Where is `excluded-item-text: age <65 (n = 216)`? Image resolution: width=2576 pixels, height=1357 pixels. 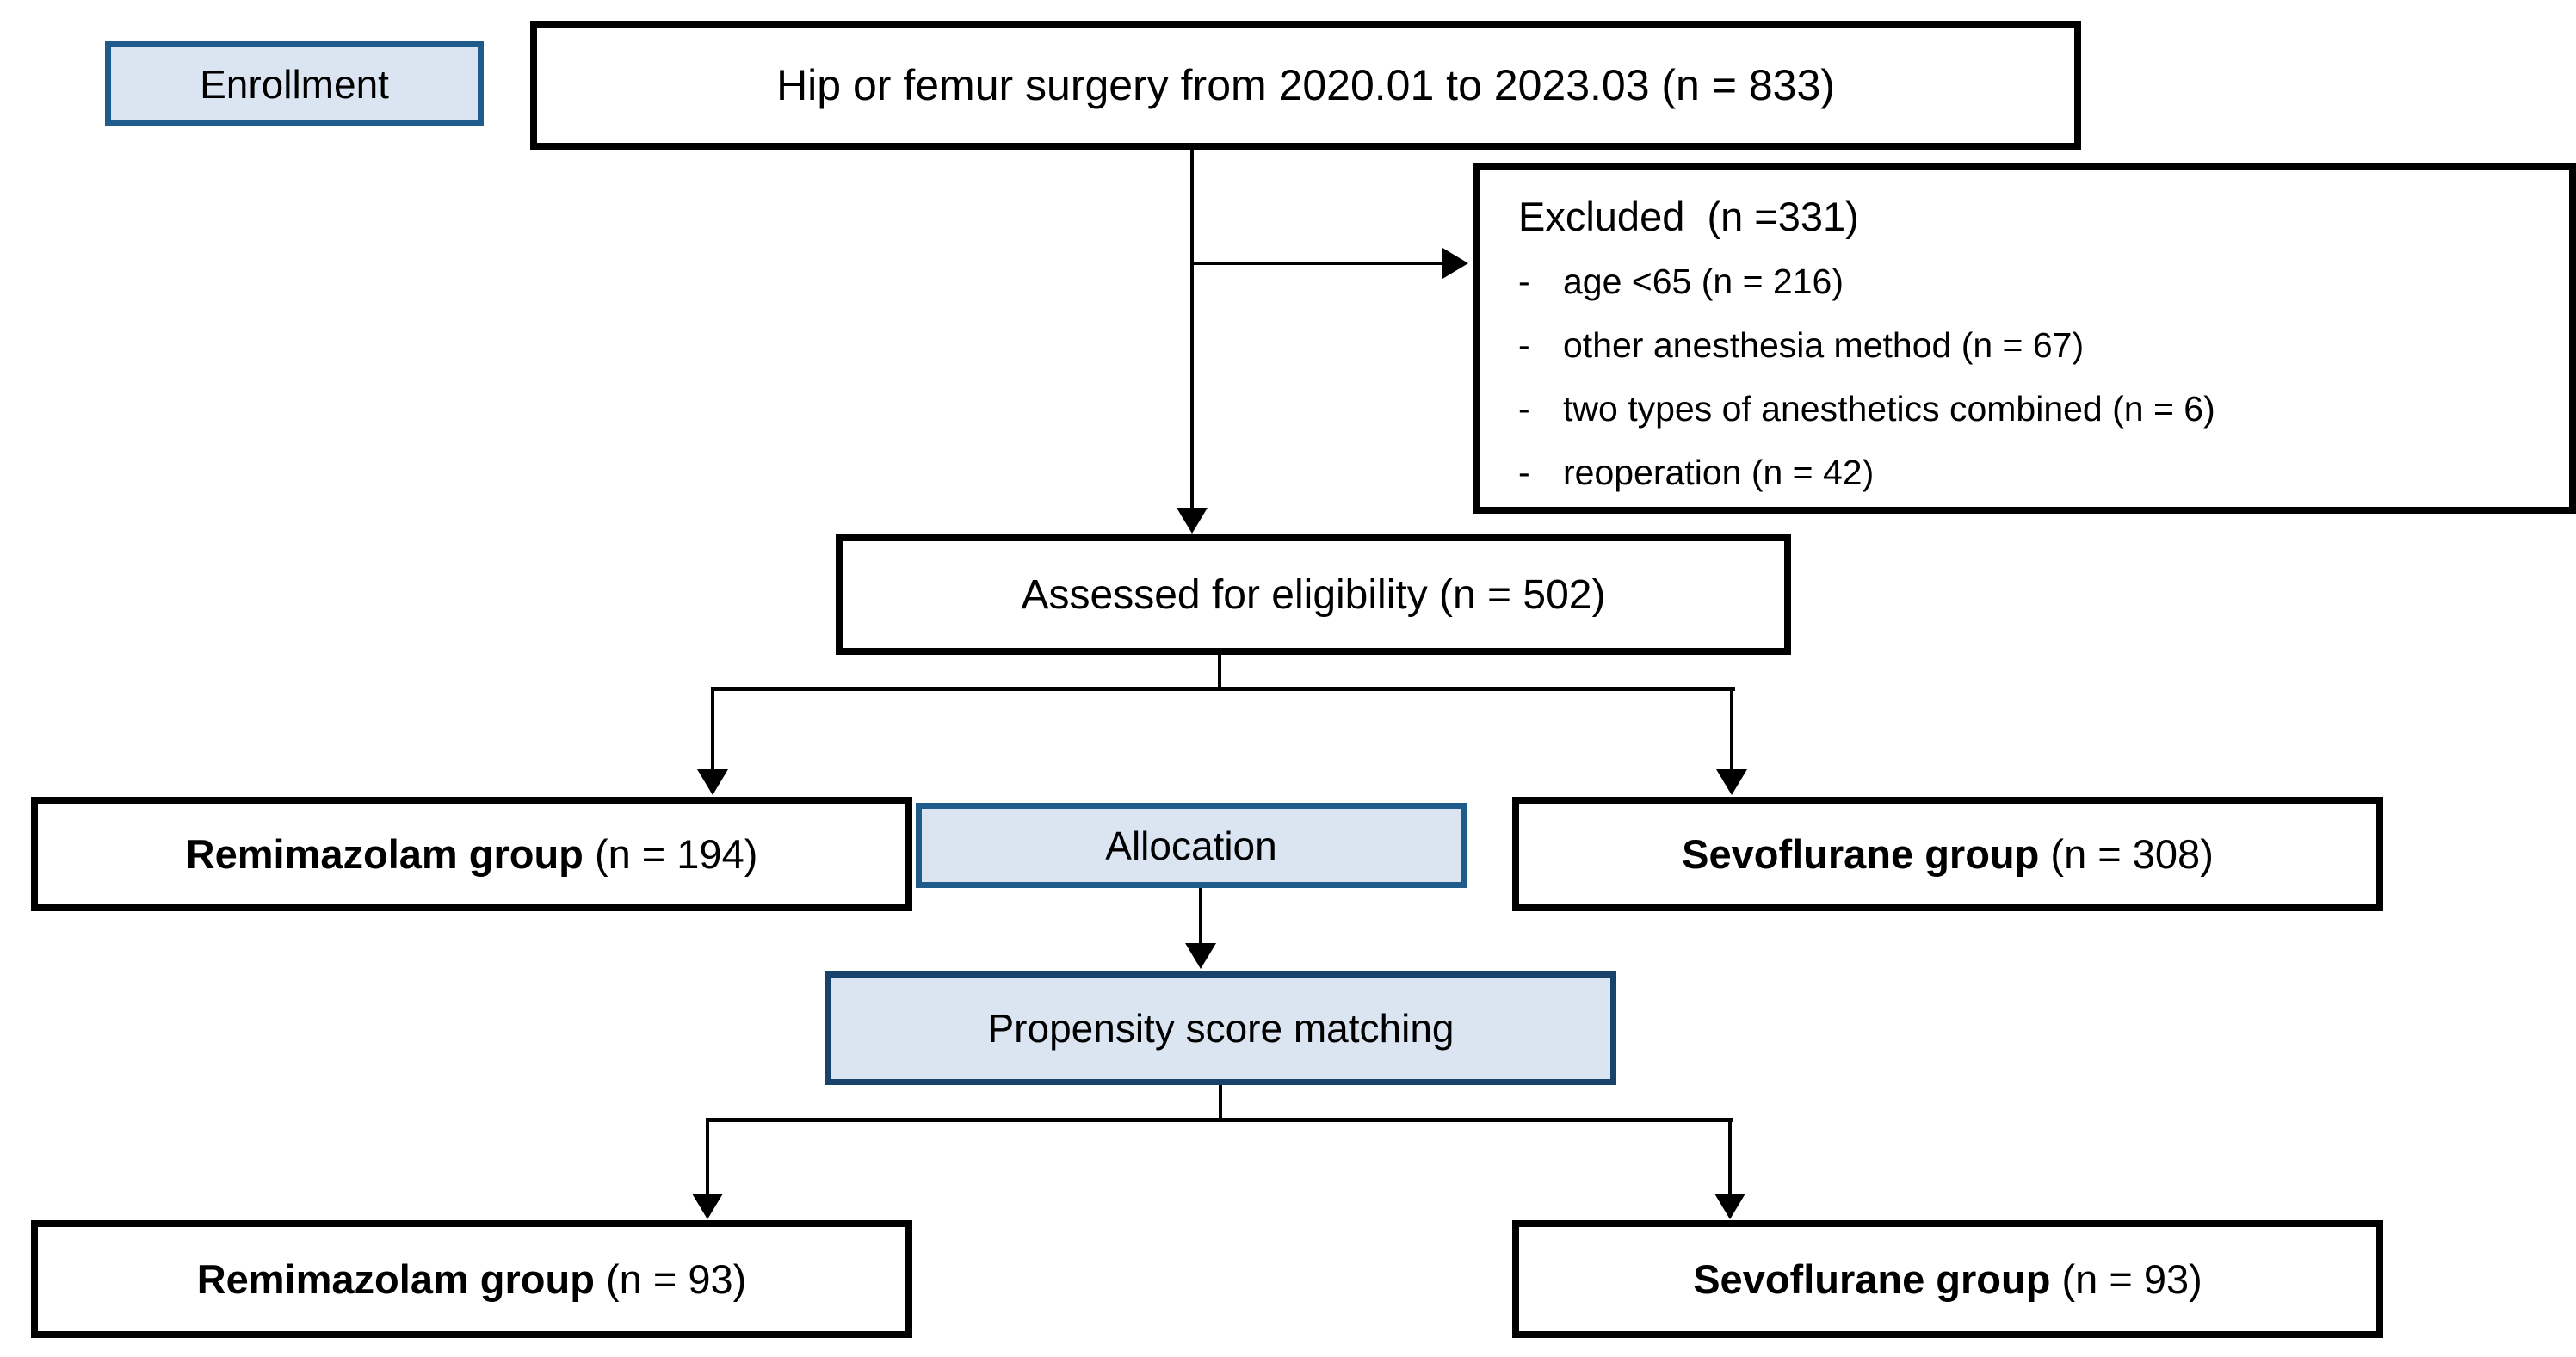
excluded-item-text: age <65 (n = 216) is located at coordinates (1703, 282).